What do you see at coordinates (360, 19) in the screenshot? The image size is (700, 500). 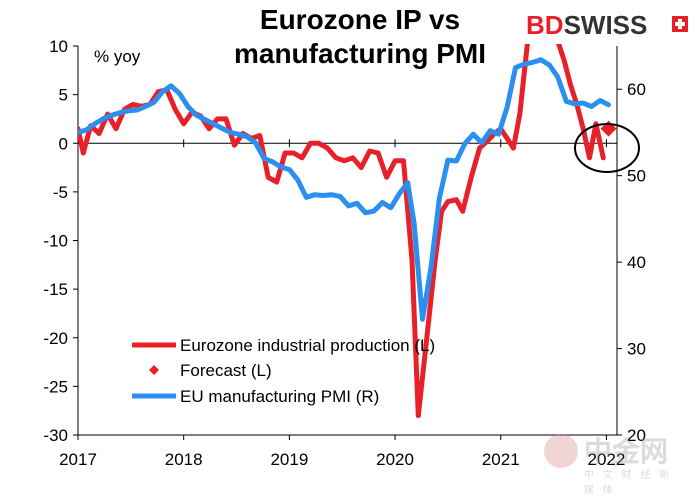 I see `chart-title-line-1: Eurozone IP vs` at bounding box center [360, 19].